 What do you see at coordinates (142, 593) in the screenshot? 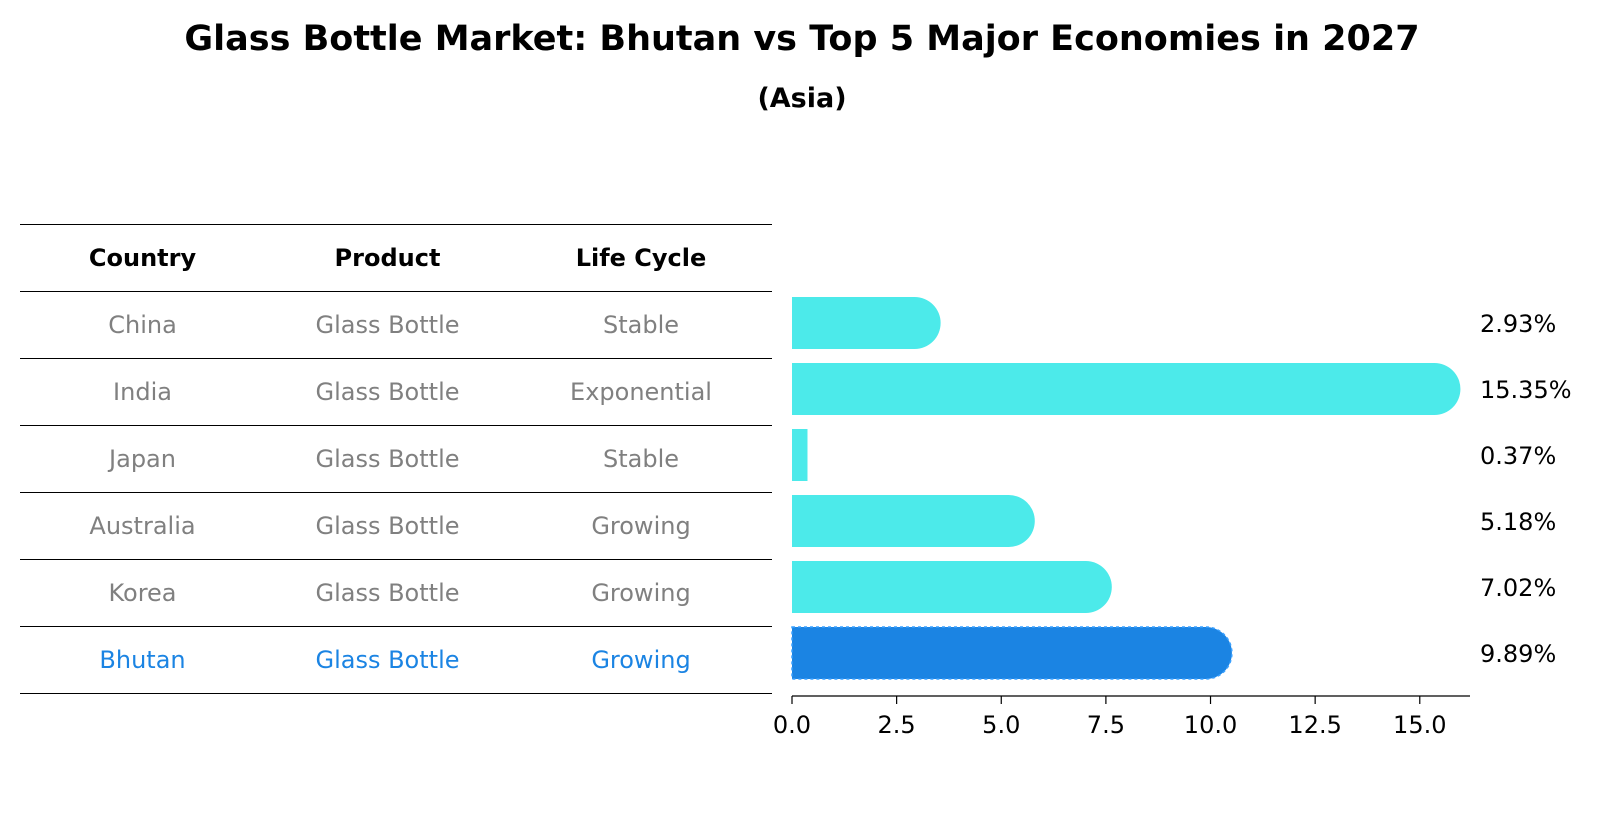
I see `cell-country: Korea` at bounding box center [142, 593].